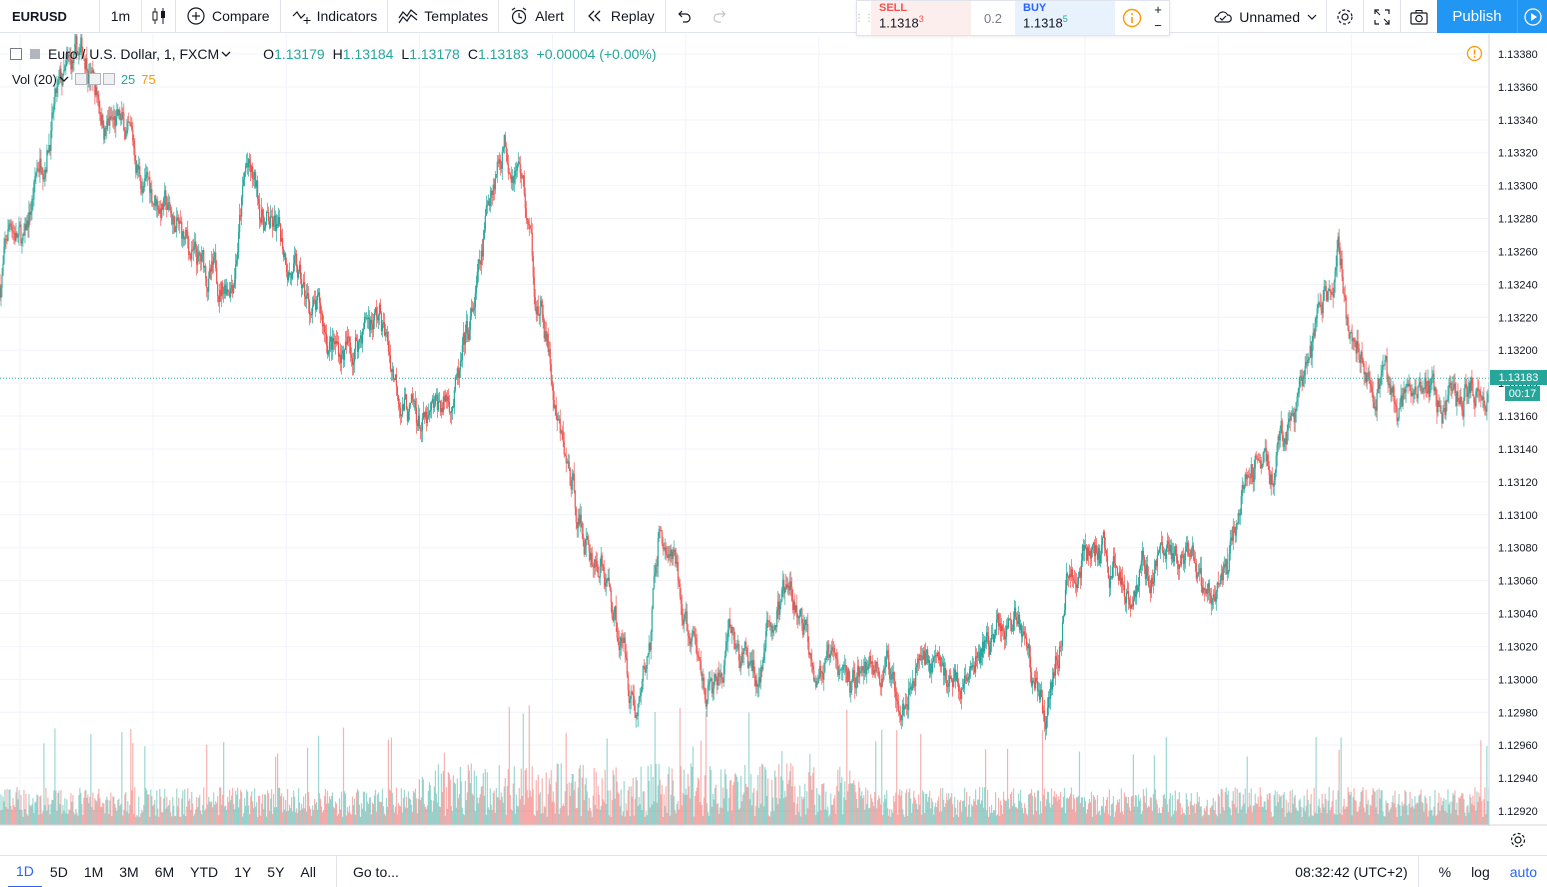  What do you see at coordinates (1418, 16) in the screenshot?
I see `snapshot-button` at bounding box center [1418, 16].